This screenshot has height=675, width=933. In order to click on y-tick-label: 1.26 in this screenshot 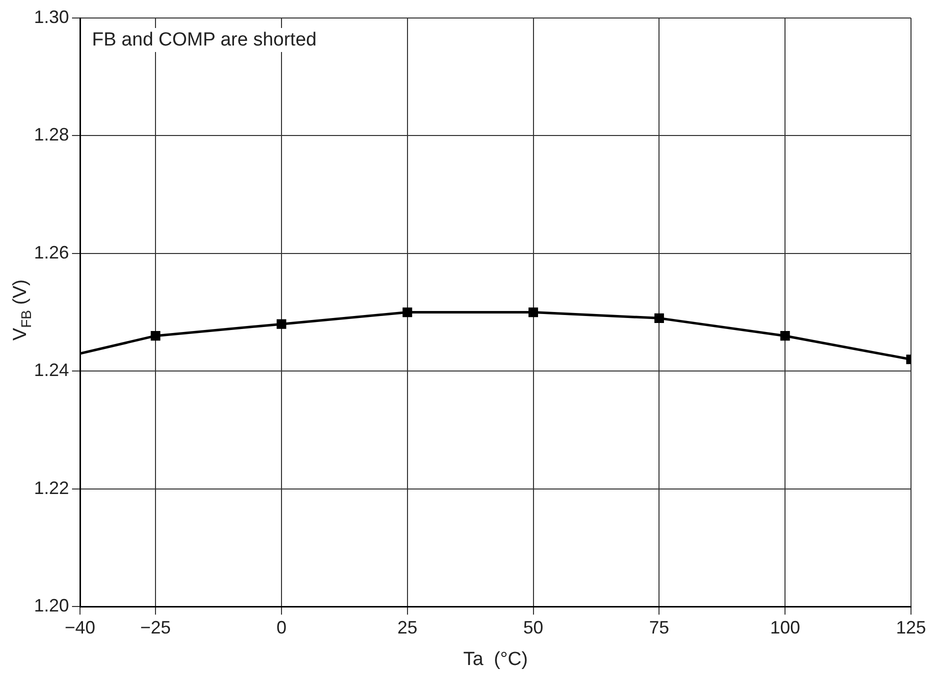, I will do `click(51, 252)`.